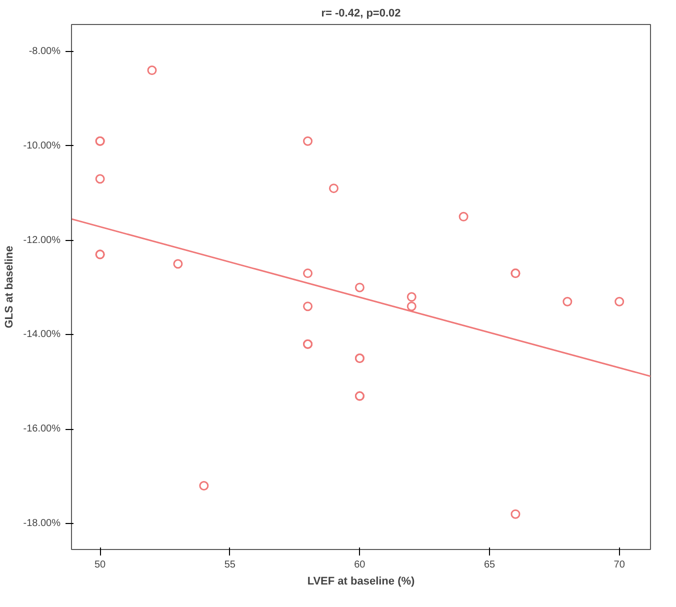 This screenshot has height=607, width=676. Describe the element at coordinates (490, 565) in the screenshot. I see `x-tick-label: 65` at that location.